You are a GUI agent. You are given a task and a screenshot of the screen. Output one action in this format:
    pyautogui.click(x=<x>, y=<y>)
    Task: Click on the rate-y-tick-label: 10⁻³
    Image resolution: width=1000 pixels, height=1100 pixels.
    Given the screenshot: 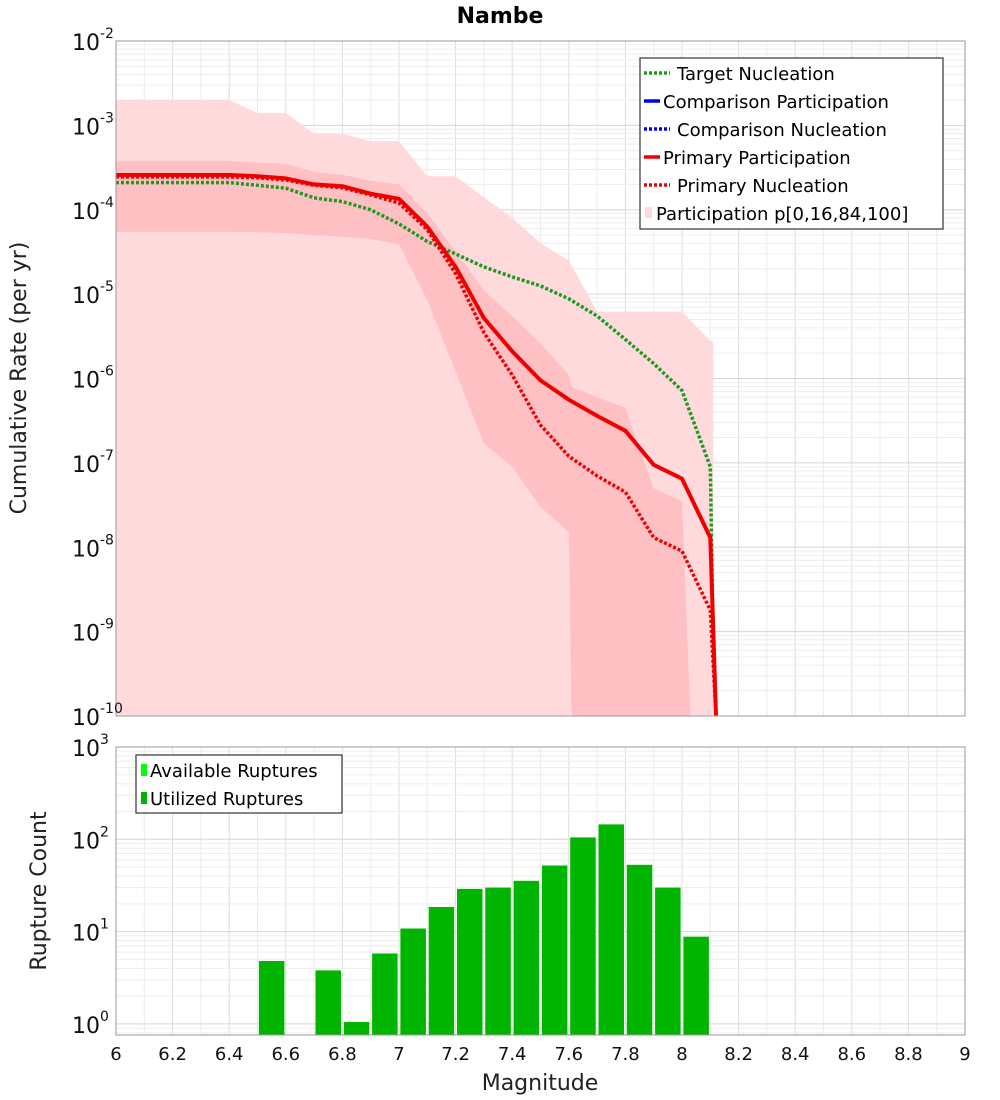 What is the action you would take?
    pyautogui.click(x=93, y=125)
    